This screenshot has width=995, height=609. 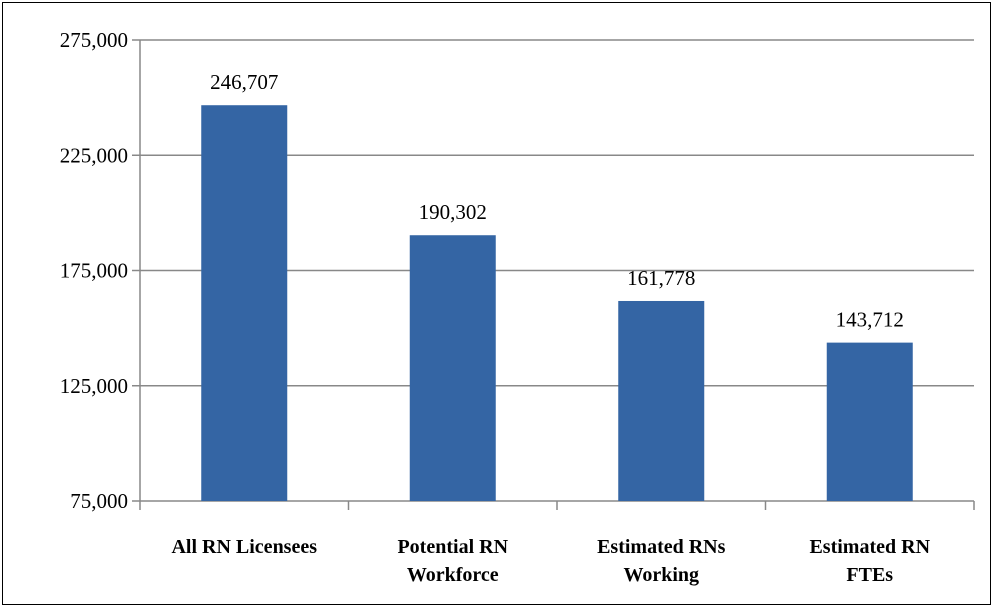 I want to click on data-label: 246,707, so click(x=244, y=82).